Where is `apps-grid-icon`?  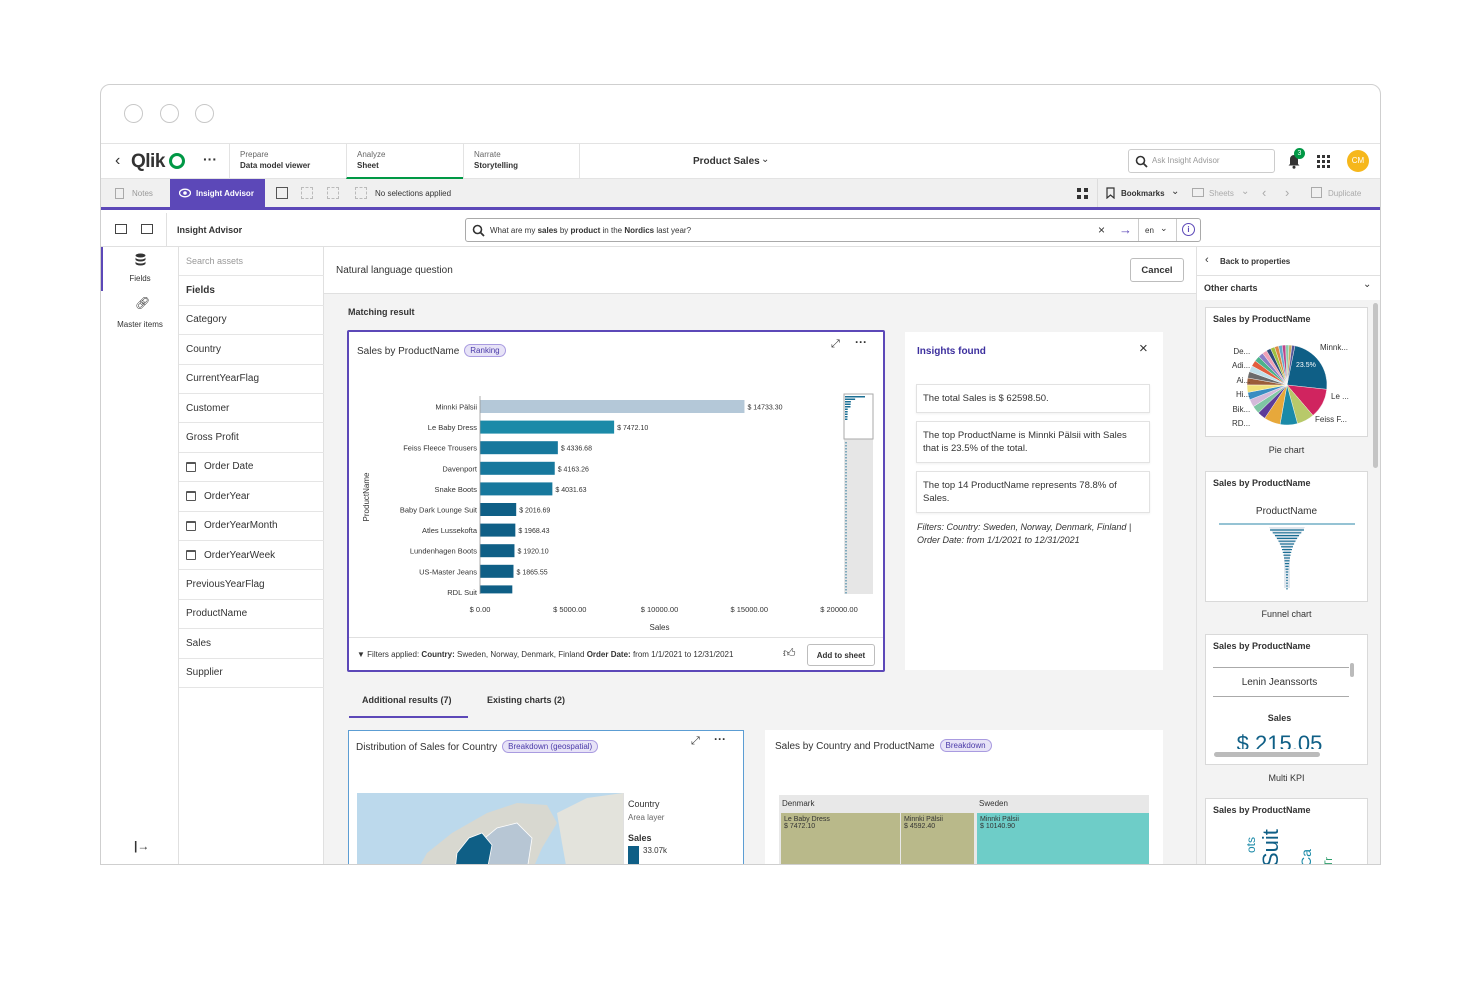 apps-grid-icon is located at coordinates (1323, 161).